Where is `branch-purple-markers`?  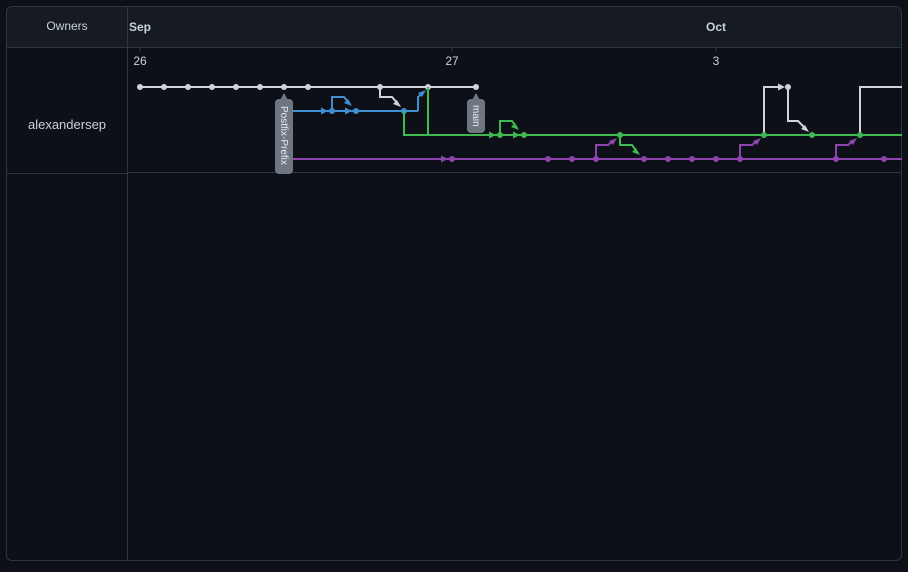 branch-purple-markers is located at coordinates (649, 150).